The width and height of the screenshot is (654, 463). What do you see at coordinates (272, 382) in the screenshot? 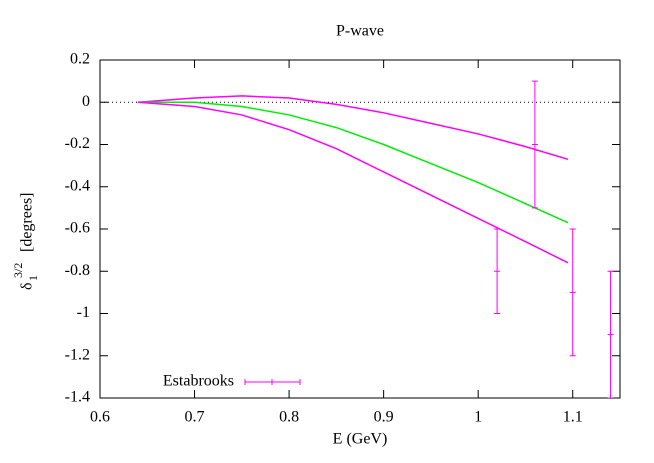
I see `legend-sample` at bounding box center [272, 382].